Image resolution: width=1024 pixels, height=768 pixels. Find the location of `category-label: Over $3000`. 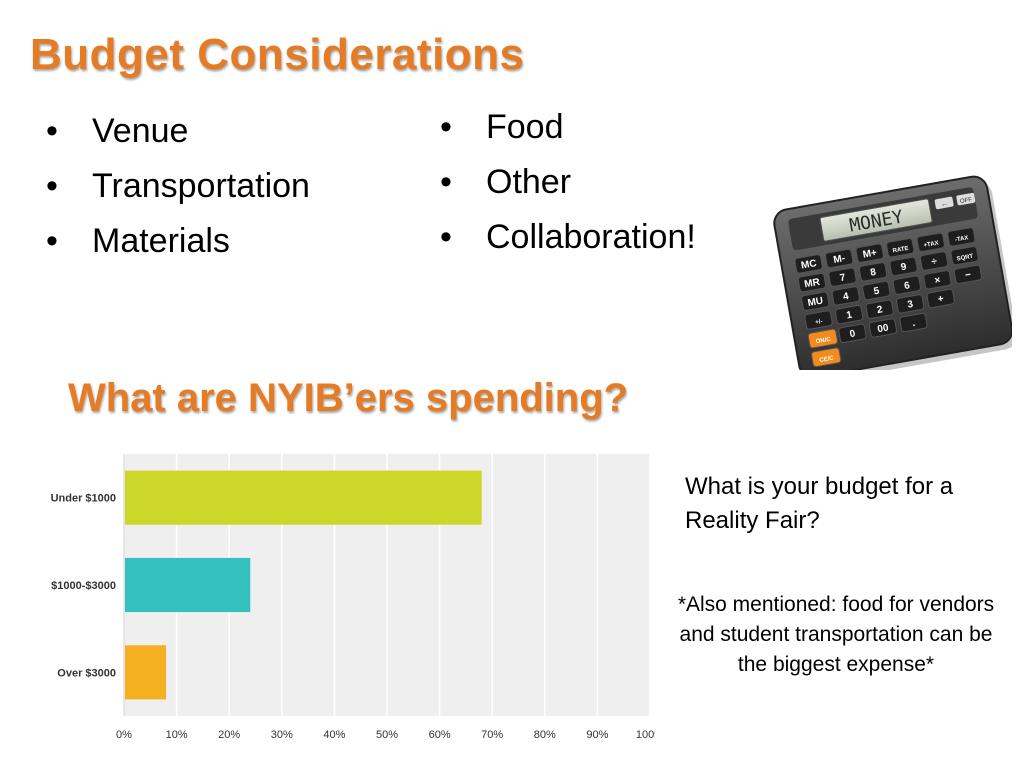

category-label: Over $3000 is located at coordinates (86, 673).